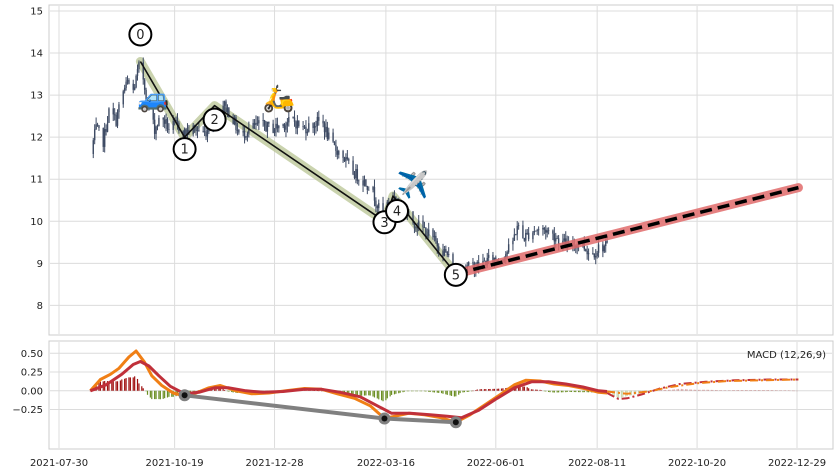 The image size is (838, 473). Describe the element at coordinates (348, 390) in the screenshot. I see `signal-line` at that location.